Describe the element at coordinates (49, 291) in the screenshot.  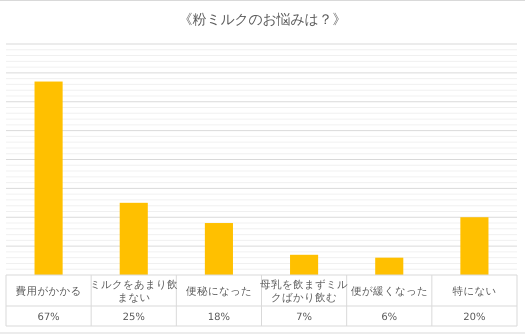
I see `x-tick-label: 費用がかかる` at that location.